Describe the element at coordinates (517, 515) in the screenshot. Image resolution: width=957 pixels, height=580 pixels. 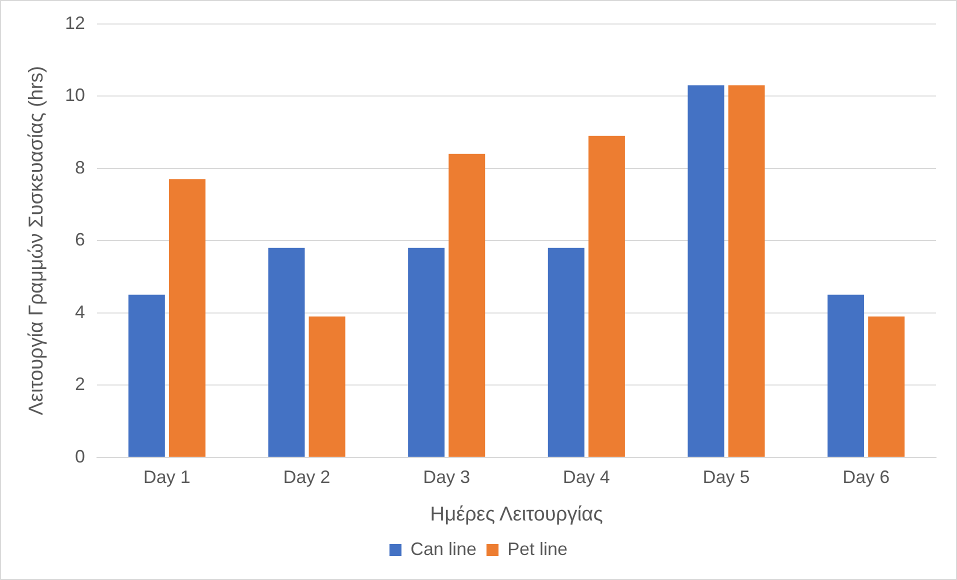
I see `x-axis-title: Ημέρες Λειτουργίας` at that location.